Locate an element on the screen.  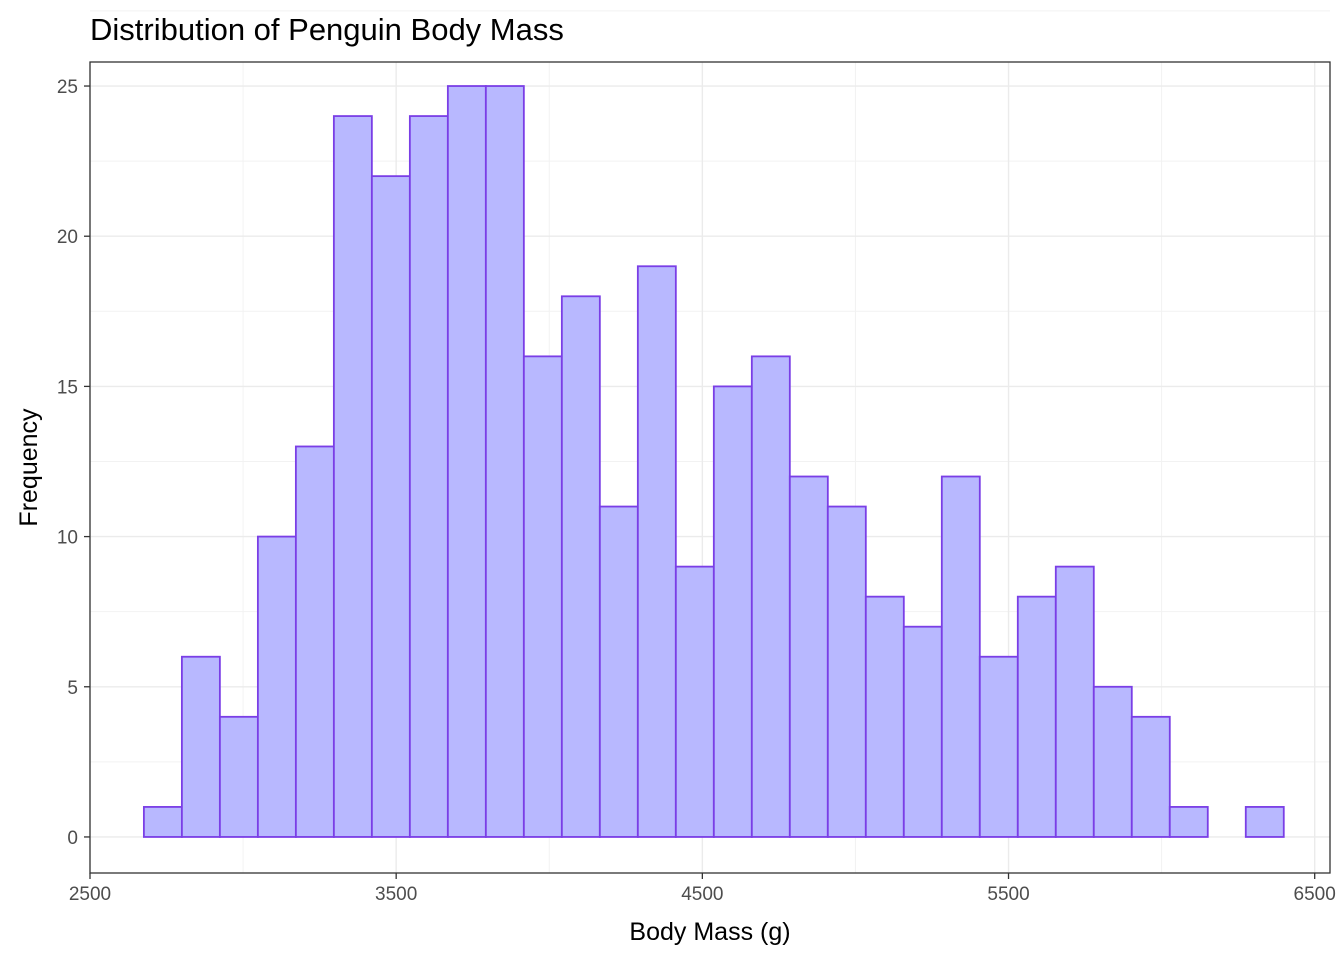
x-tick-label: 2500 is located at coordinates (90, 894).